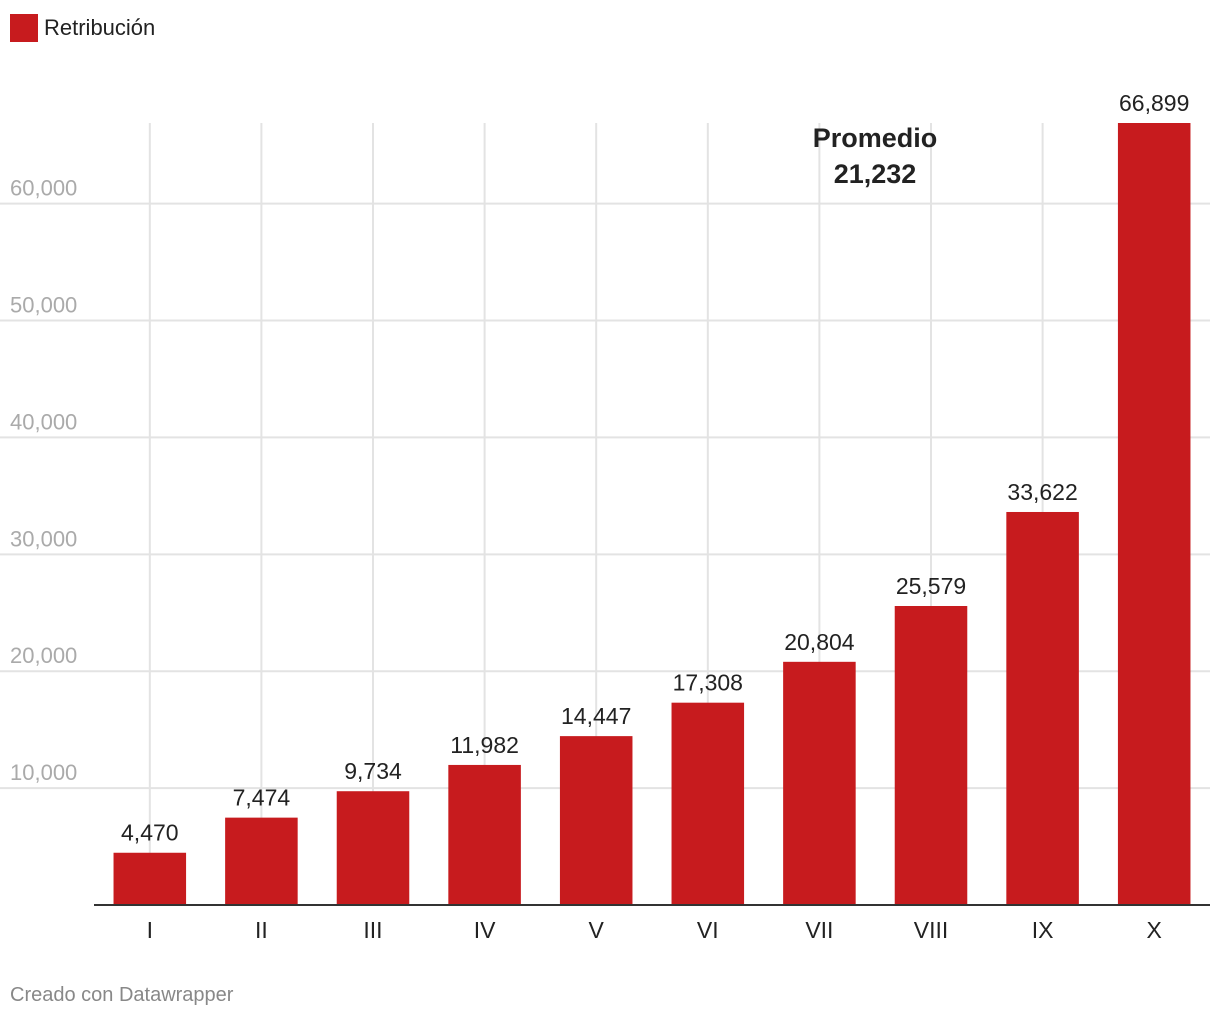 This screenshot has height=1020, width=1220. I want to click on bar-value-label: 7,474, so click(262, 798).